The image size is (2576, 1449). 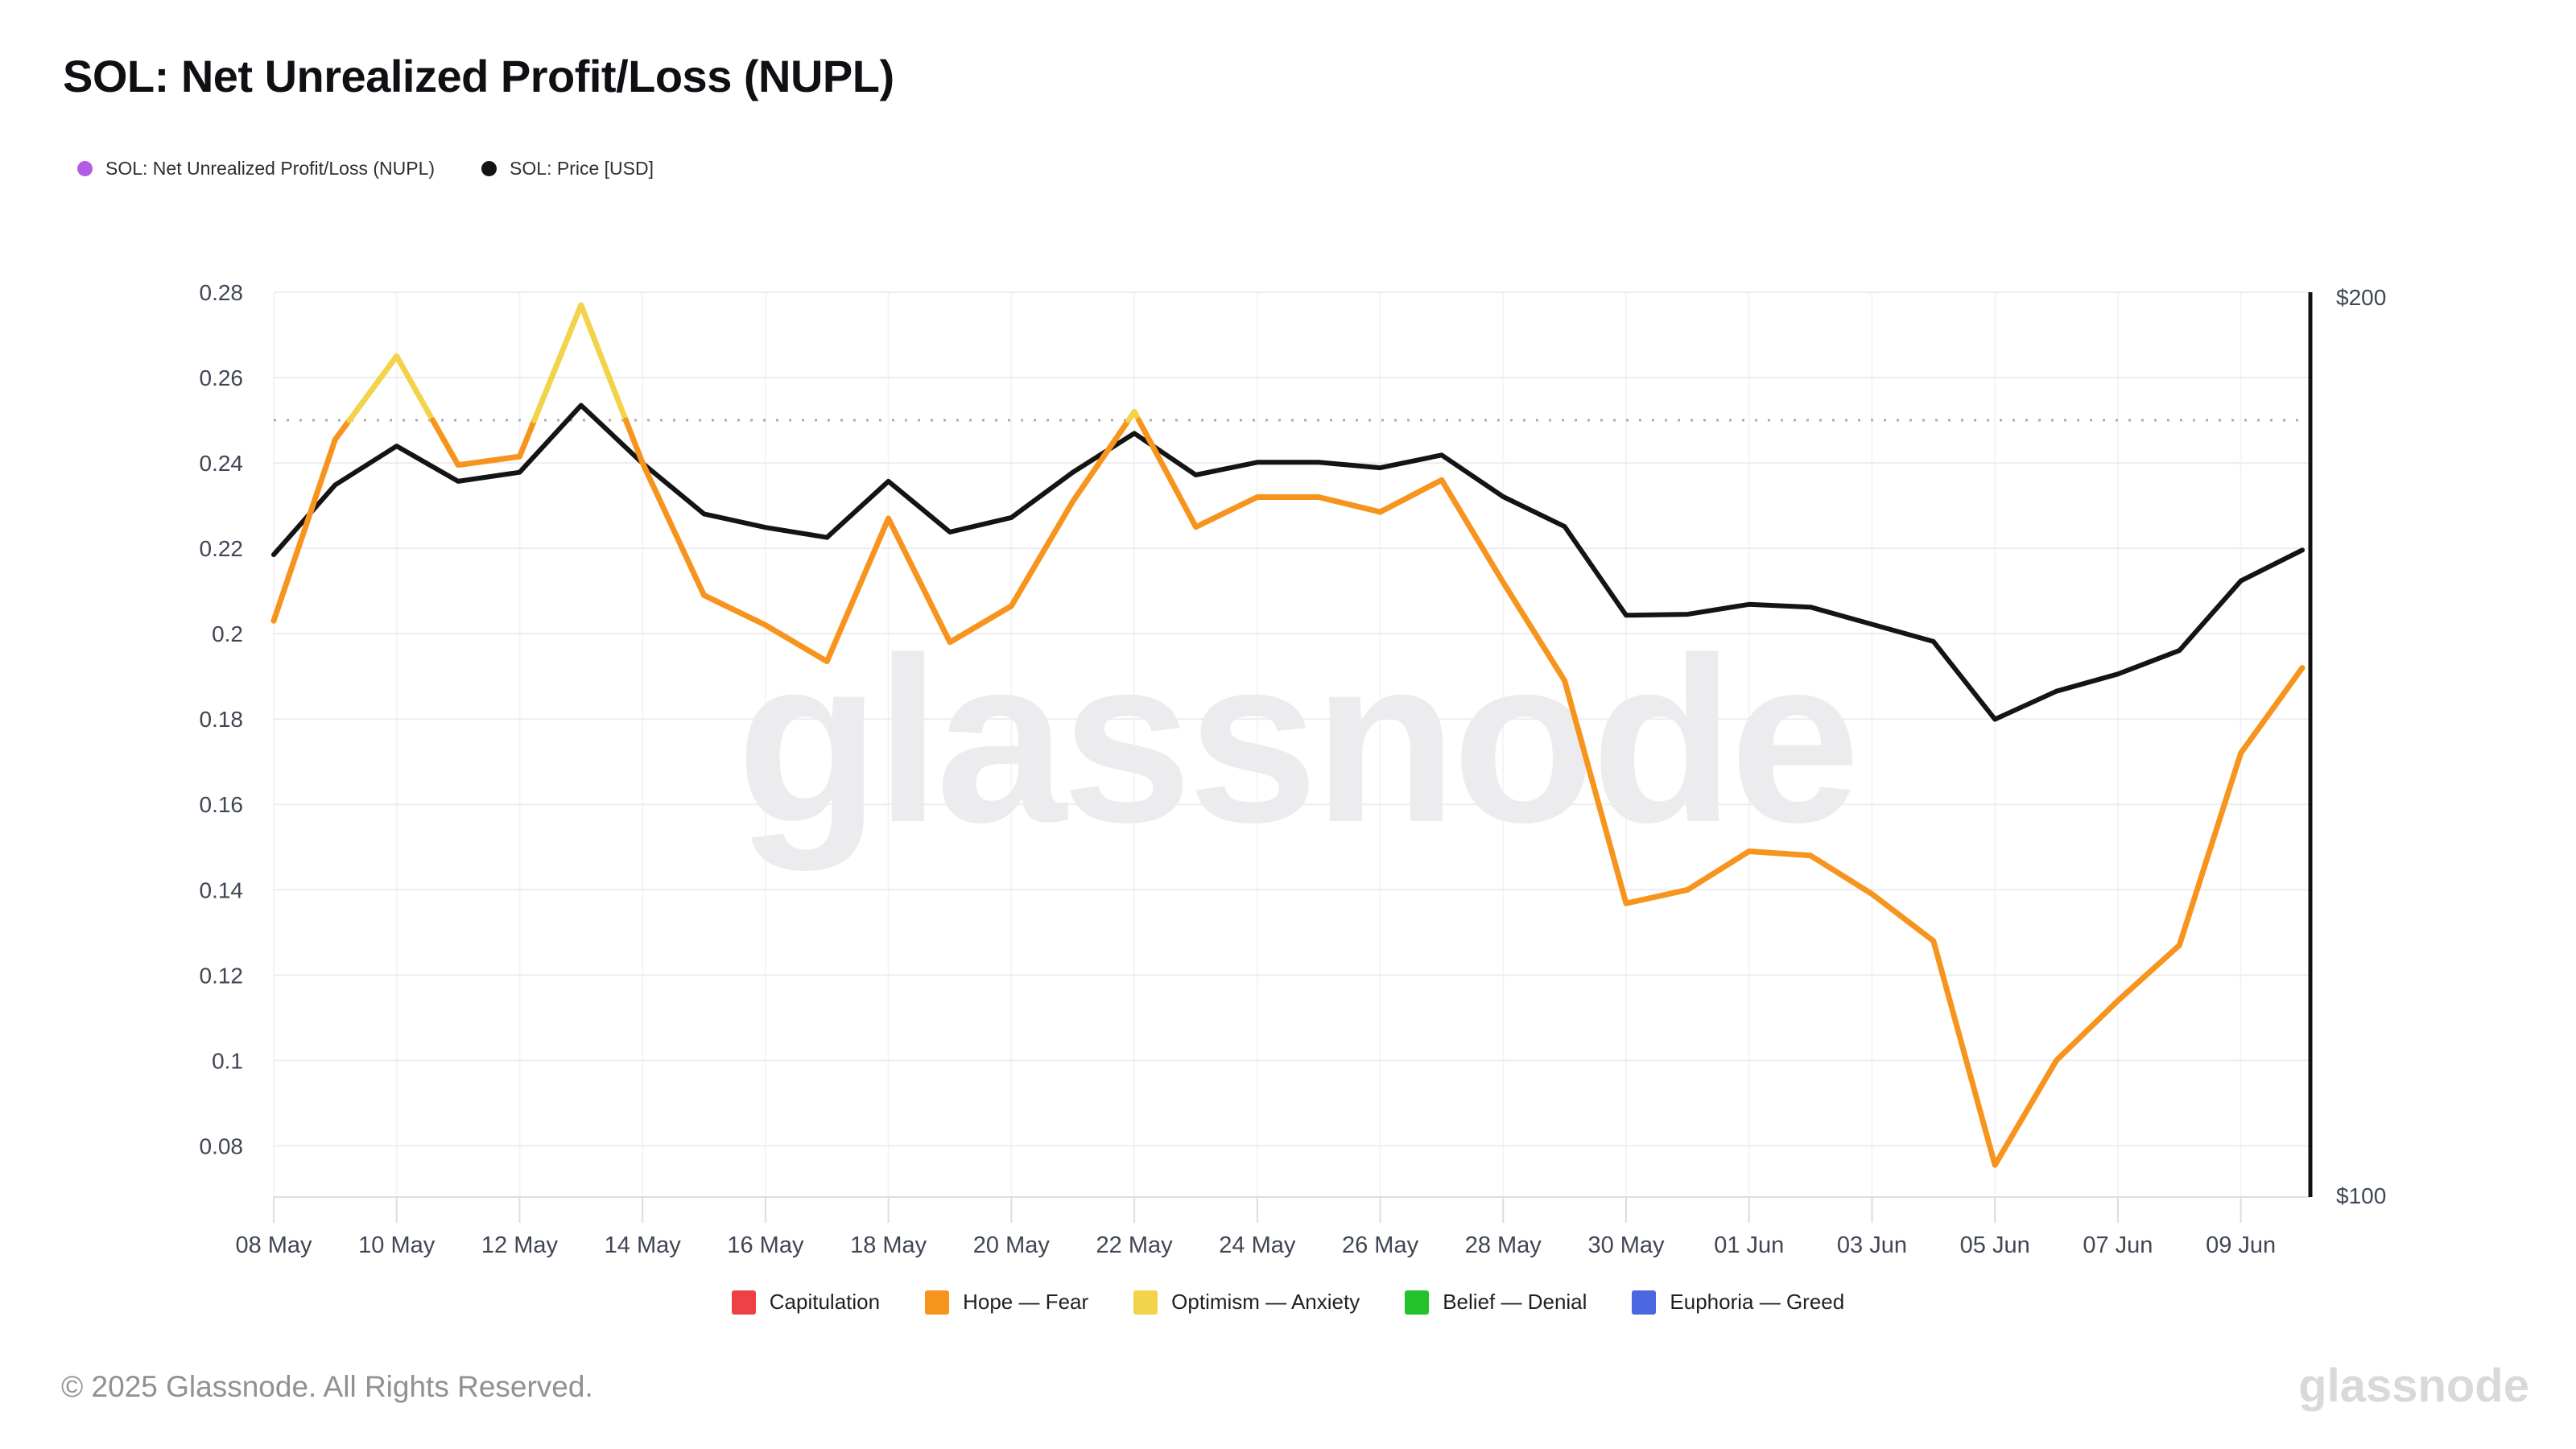 What do you see at coordinates (520, 1245) in the screenshot?
I see `x-tick-label: 12 May` at bounding box center [520, 1245].